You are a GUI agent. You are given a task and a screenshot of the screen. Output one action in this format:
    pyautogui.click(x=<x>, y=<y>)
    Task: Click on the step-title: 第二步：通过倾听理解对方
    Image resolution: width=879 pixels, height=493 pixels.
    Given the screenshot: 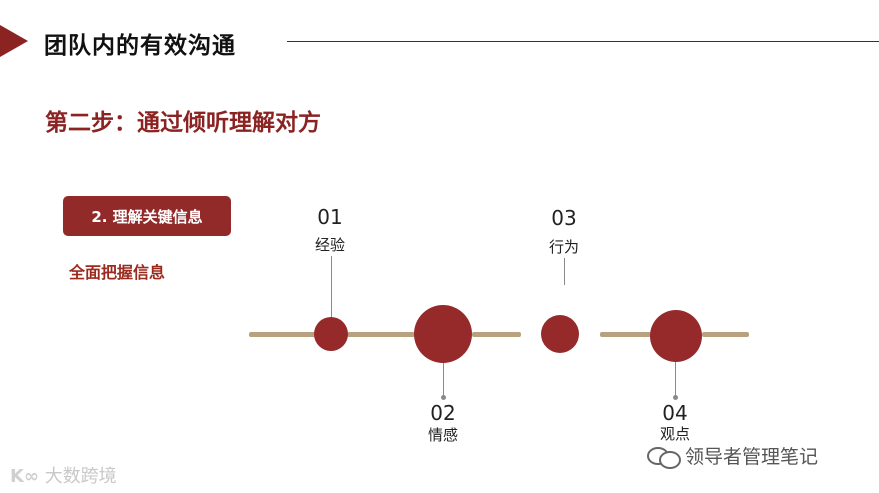 What is the action you would take?
    pyautogui.click(x=183, y=123)
    